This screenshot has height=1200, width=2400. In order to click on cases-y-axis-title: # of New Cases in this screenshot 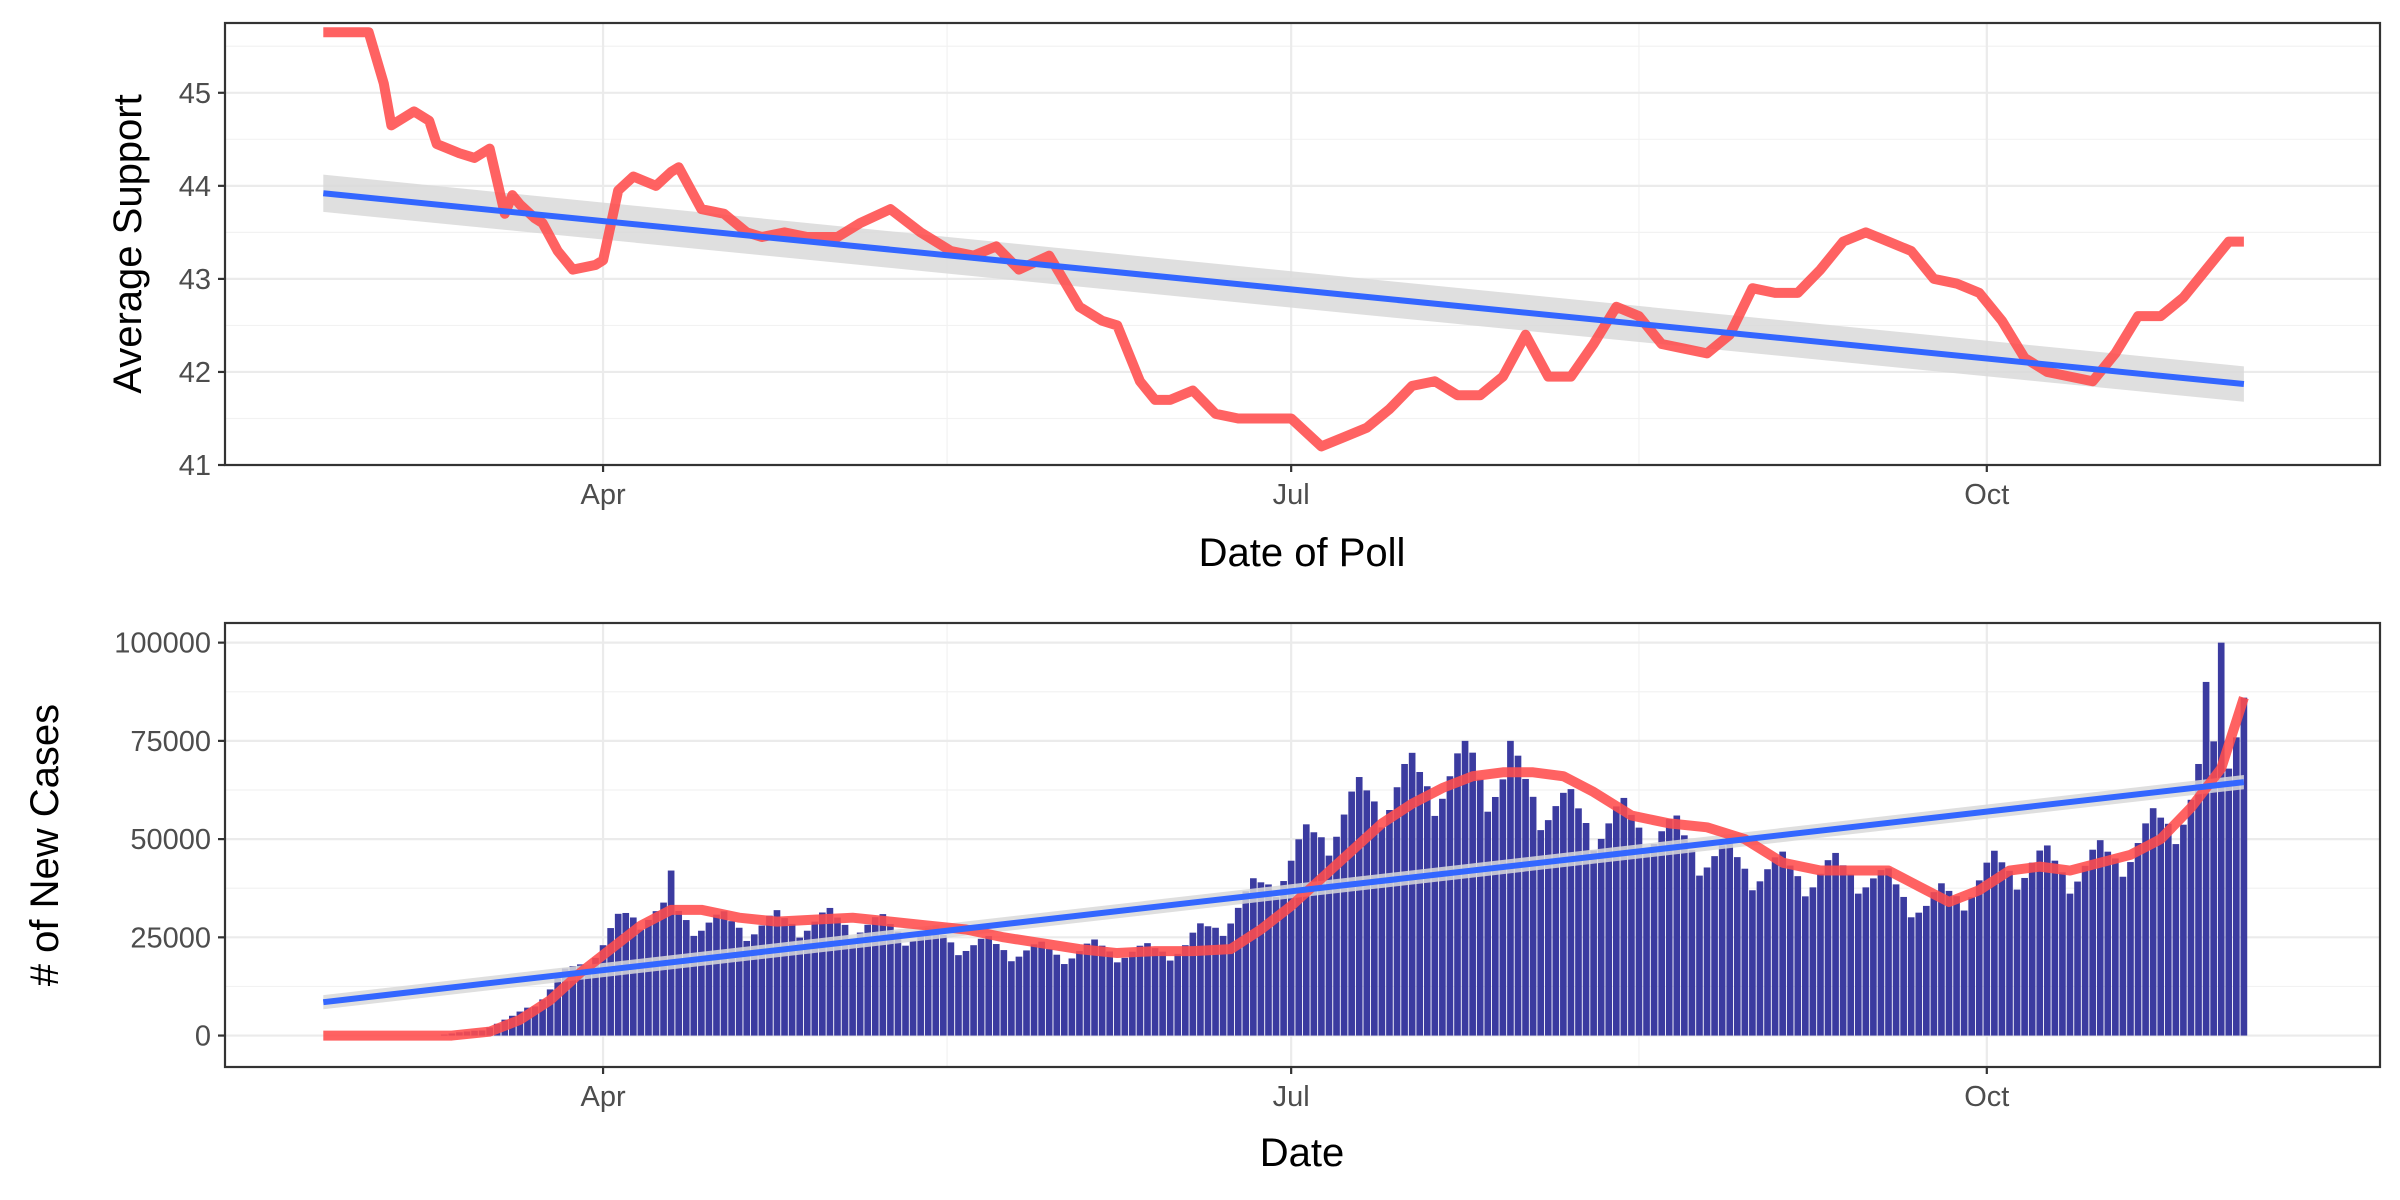, I will do `click(45, 845)`.